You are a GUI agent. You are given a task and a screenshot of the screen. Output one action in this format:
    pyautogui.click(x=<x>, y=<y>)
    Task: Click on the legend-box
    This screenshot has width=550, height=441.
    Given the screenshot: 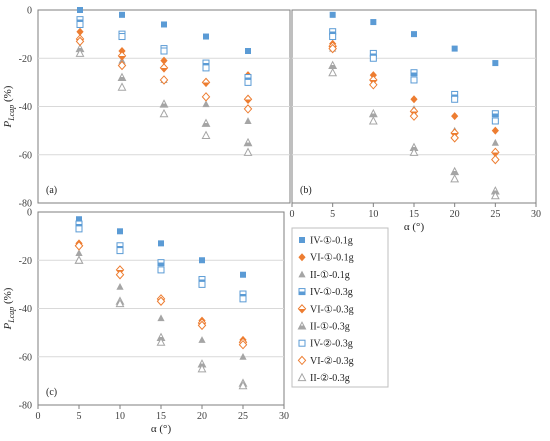 What is the action you would take?
    pyautogui.click(x=340, y=307)
    